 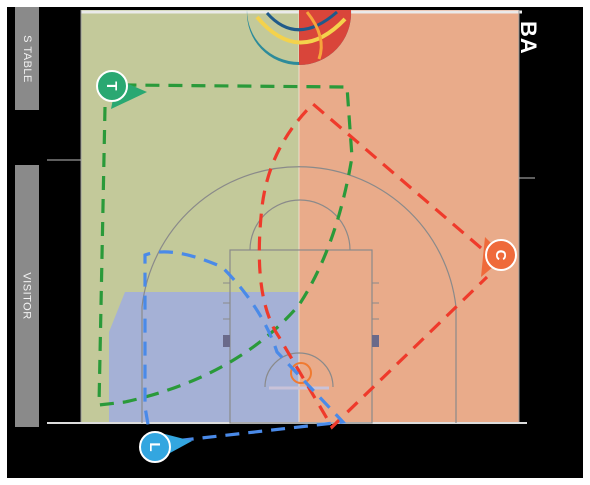 I want to click on visitor-label: VISITOR, so click(x=27, y=296).